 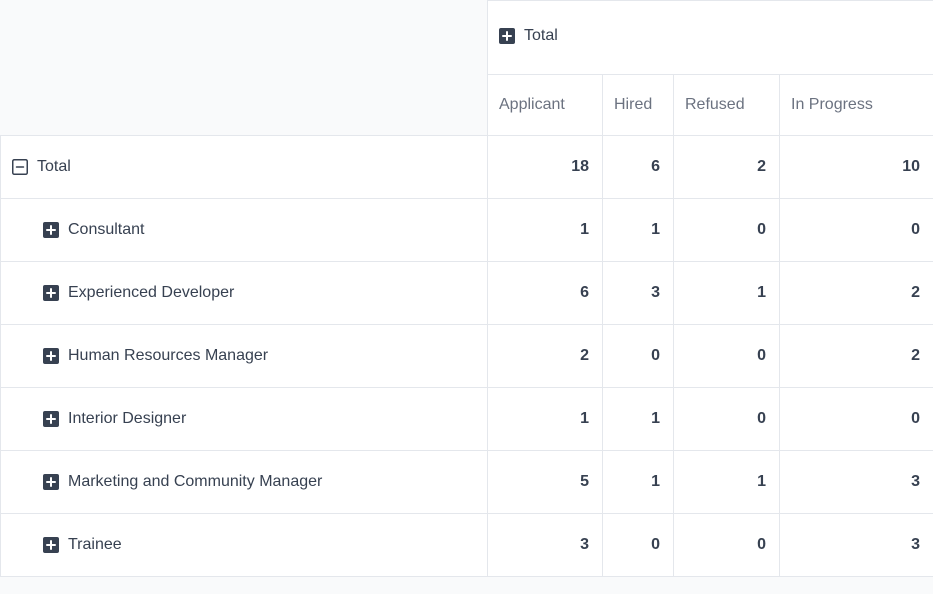 What do you see at coordinates (545, 105) in the screenshot?
I see `measure-header-applicant: Applicant` at bounding box center [545, 105].